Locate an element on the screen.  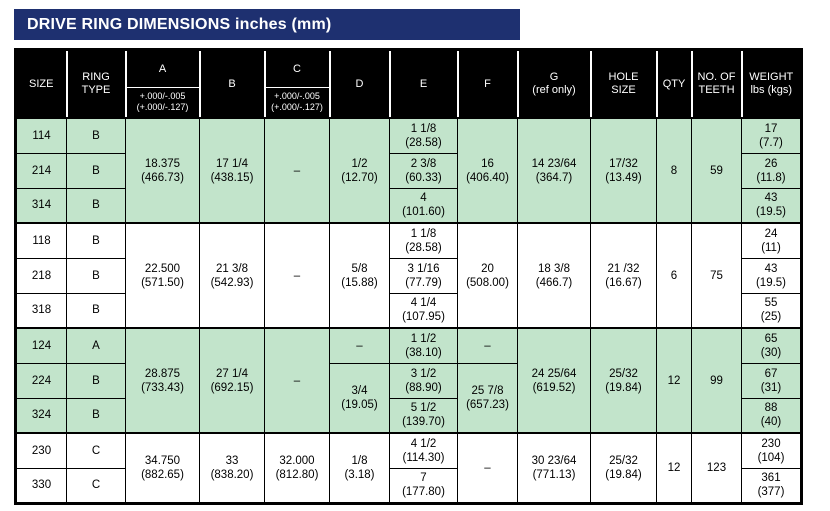
cell-E: 3 1/2 (88.90) is located at coordinates (423, 380).